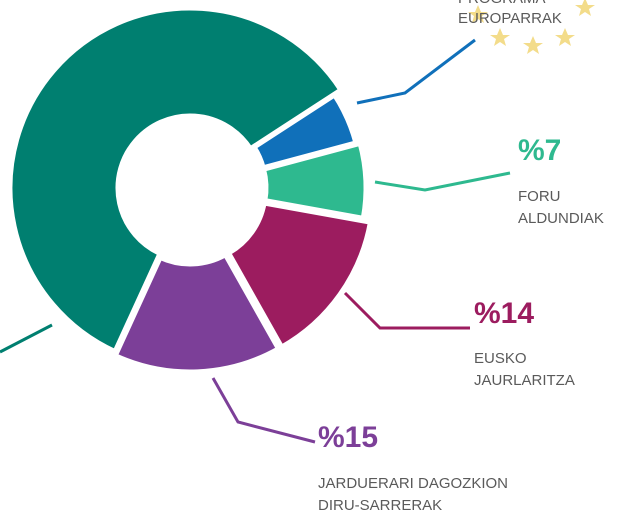 The image size is (634, 511). Describe the element at coordinates (380, 504) in the screenshot. I see `category-label: DIRU-SARRERAK` at that location.